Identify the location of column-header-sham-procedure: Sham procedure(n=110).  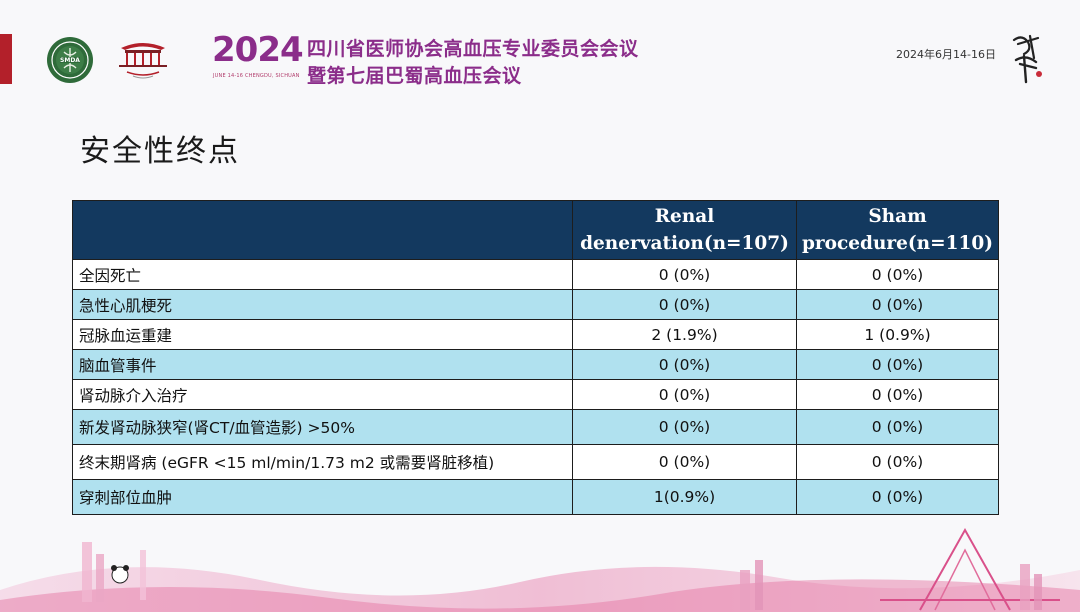
(897, 230).